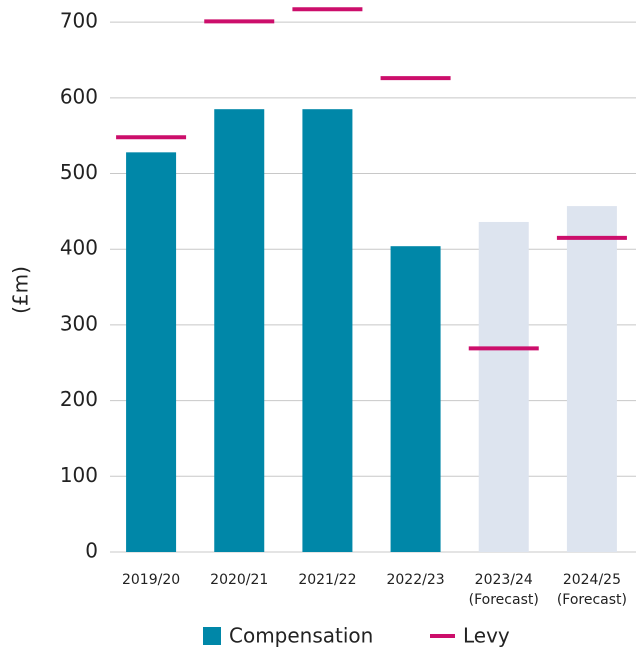 Image resolution: width=636 pixels, height=652 pixels. Describe the element at coordinates (79, 399) in the screenshot. I see `y-tick-label: 200` at that location.